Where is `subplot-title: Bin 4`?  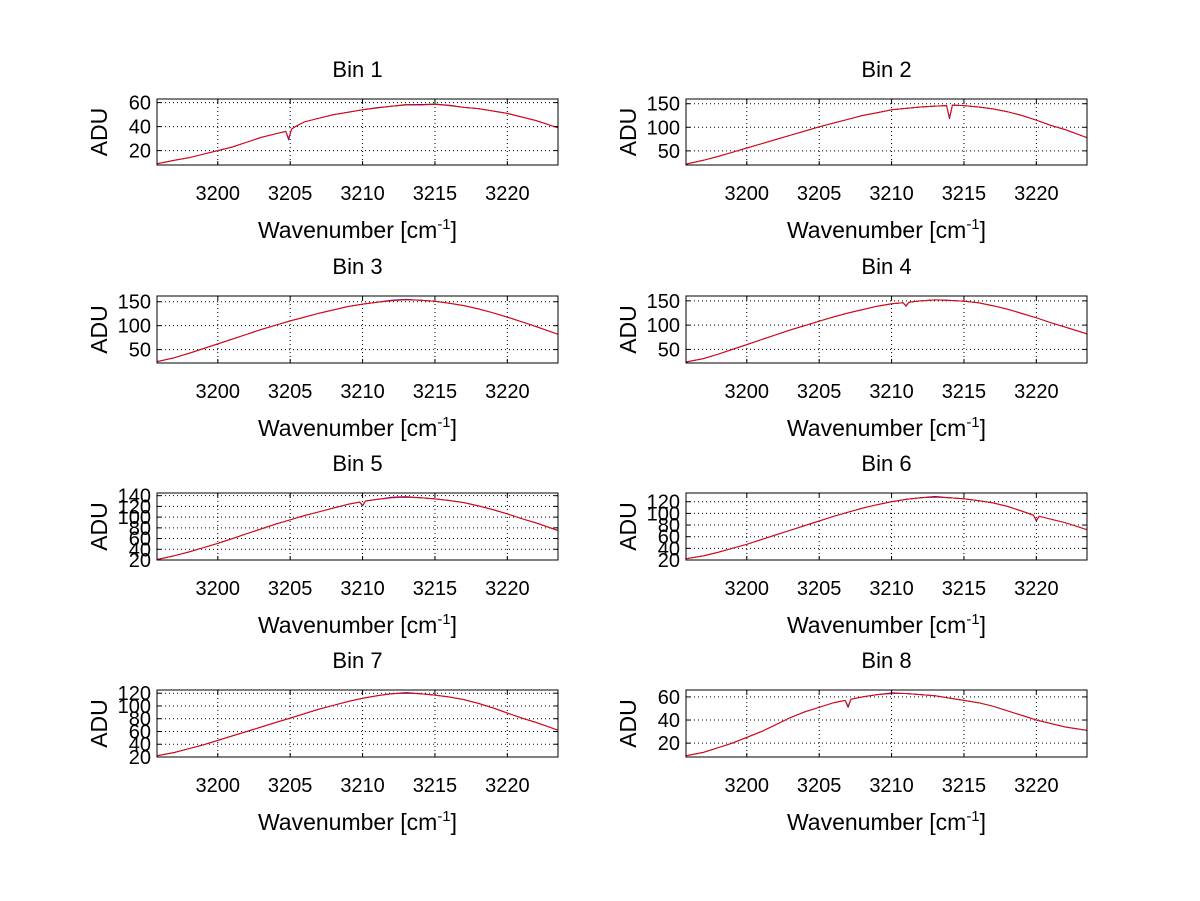 subplot-title: Bin 4 is located at coordinates (886, 266).